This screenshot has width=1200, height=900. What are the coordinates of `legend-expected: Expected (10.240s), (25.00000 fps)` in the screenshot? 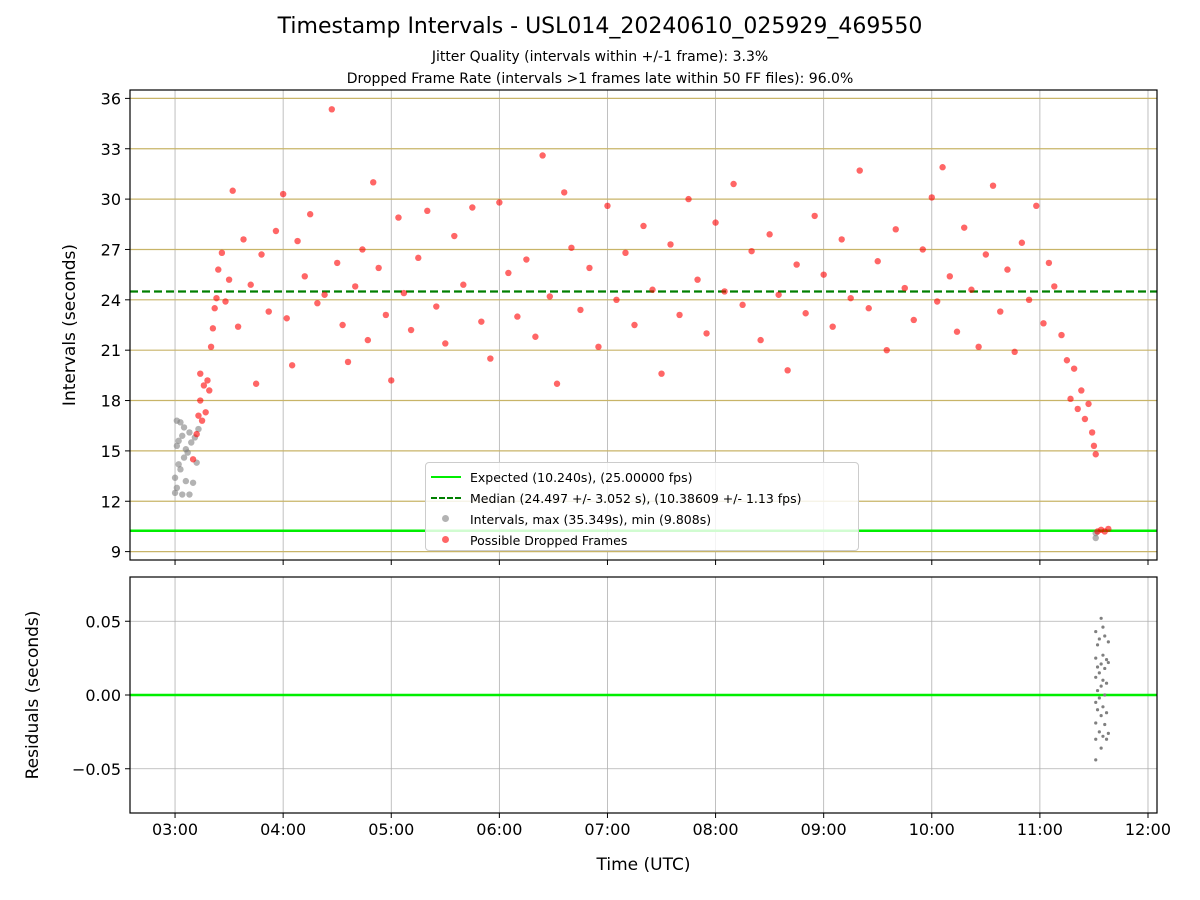 It's located at (559, 477).